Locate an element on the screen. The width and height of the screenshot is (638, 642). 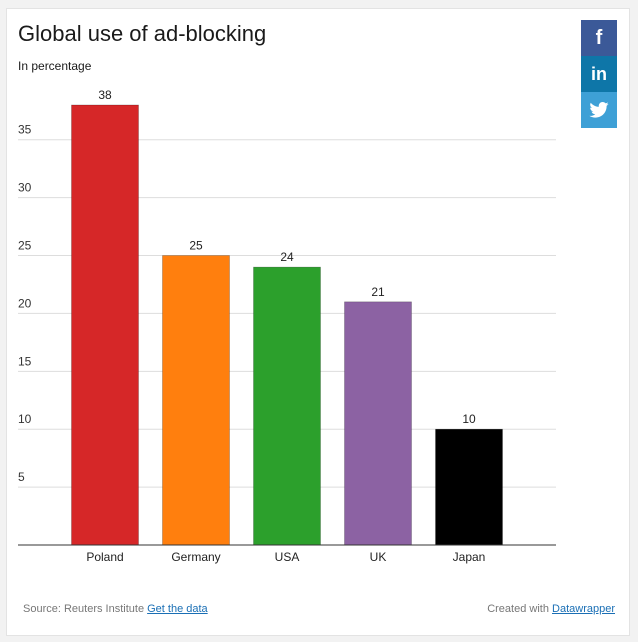
facebook-share-button: f is located at coordinates (599, 38).